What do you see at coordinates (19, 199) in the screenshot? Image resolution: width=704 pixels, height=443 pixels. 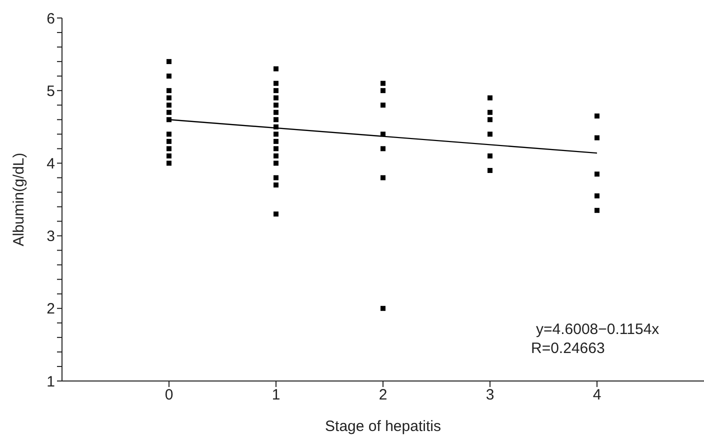 I see `y-axis-title: Albumin(g/dL)` at bounding box center [19, 199].